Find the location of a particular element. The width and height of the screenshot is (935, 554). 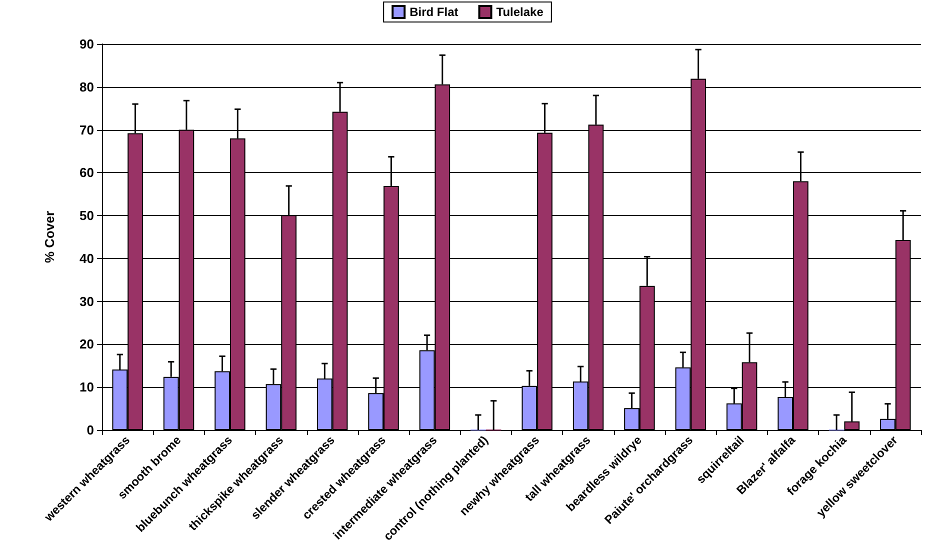

legend-label: Bird Flat is located at coordinates (434, 12).